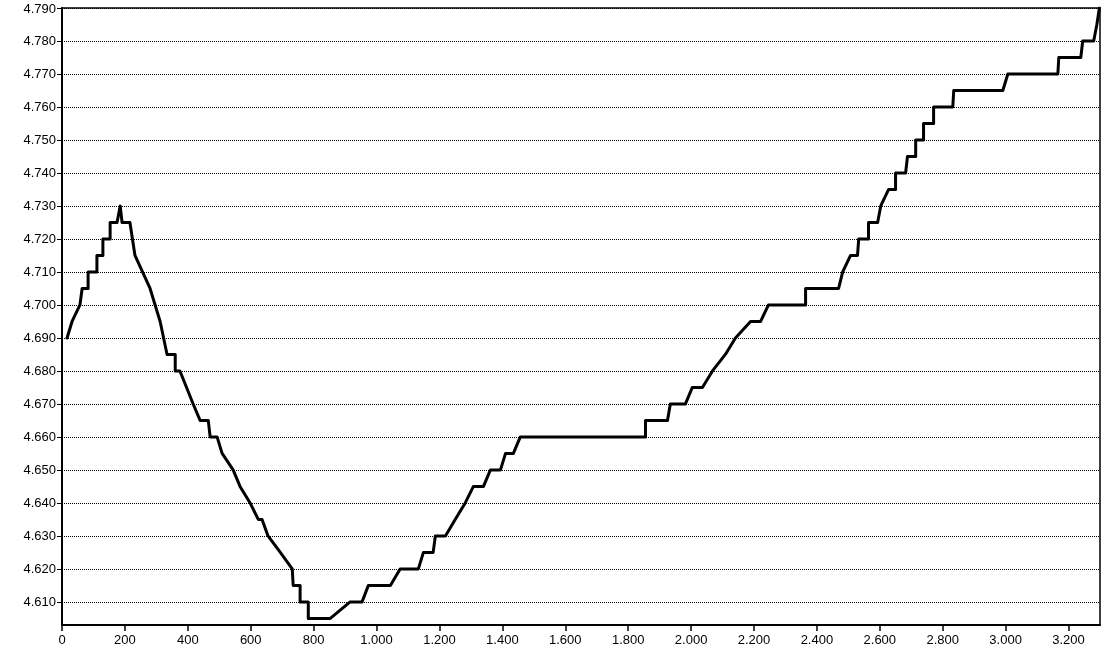  Describe the element at coordinates (376, 639) in the screenshot. I see `x-tick-label: 1.000` at that location.